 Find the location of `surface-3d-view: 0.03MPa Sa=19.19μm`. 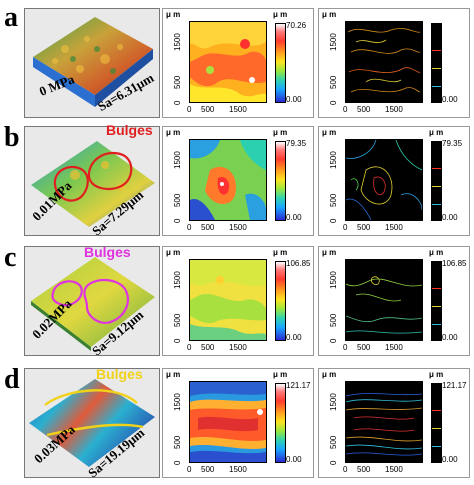

surface-3d-view: 0.03MPa Sa=19.19μm is located at coordinates (92, 423).